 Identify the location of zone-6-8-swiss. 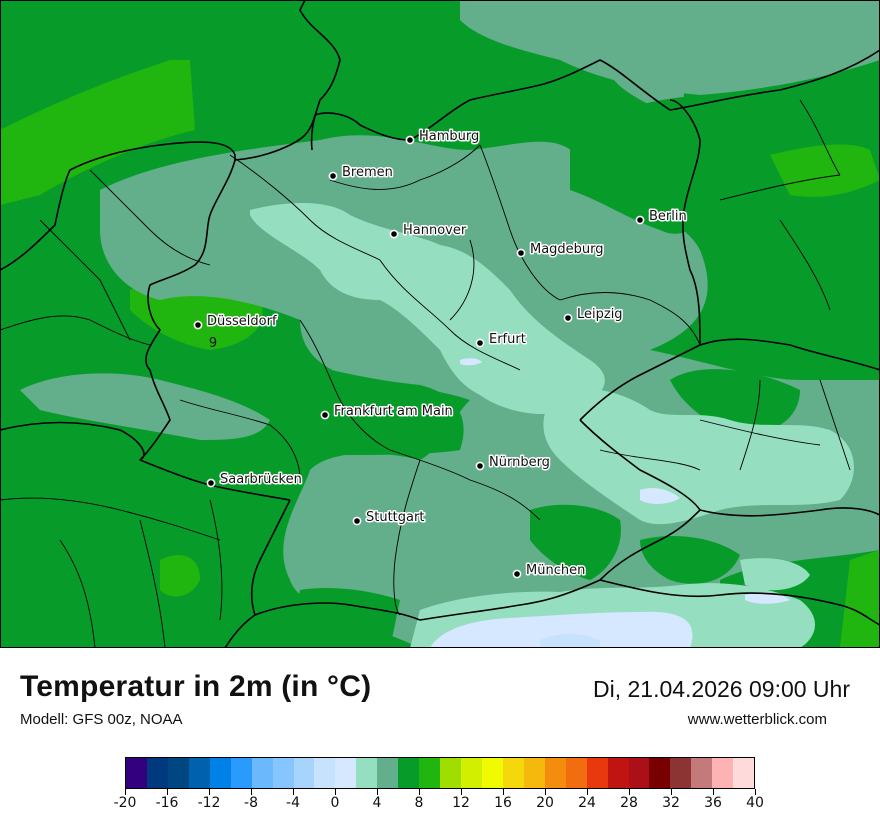
(345, 618).